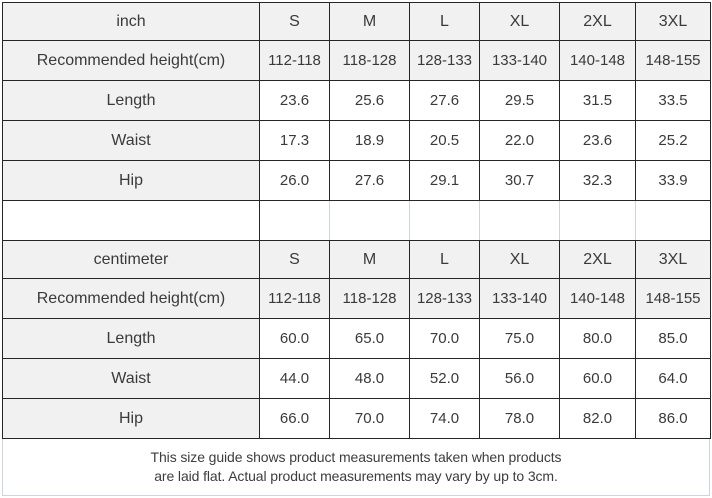 This screenshot has height=498, width=712. I want to click on value-cell: 56.0, so click(519, 378).